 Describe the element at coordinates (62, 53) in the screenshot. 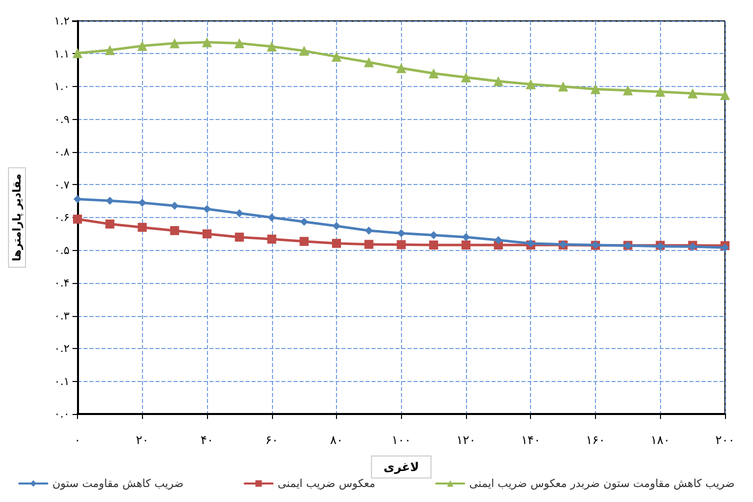

I see `y-tick-label: ۱.۱` at that location.